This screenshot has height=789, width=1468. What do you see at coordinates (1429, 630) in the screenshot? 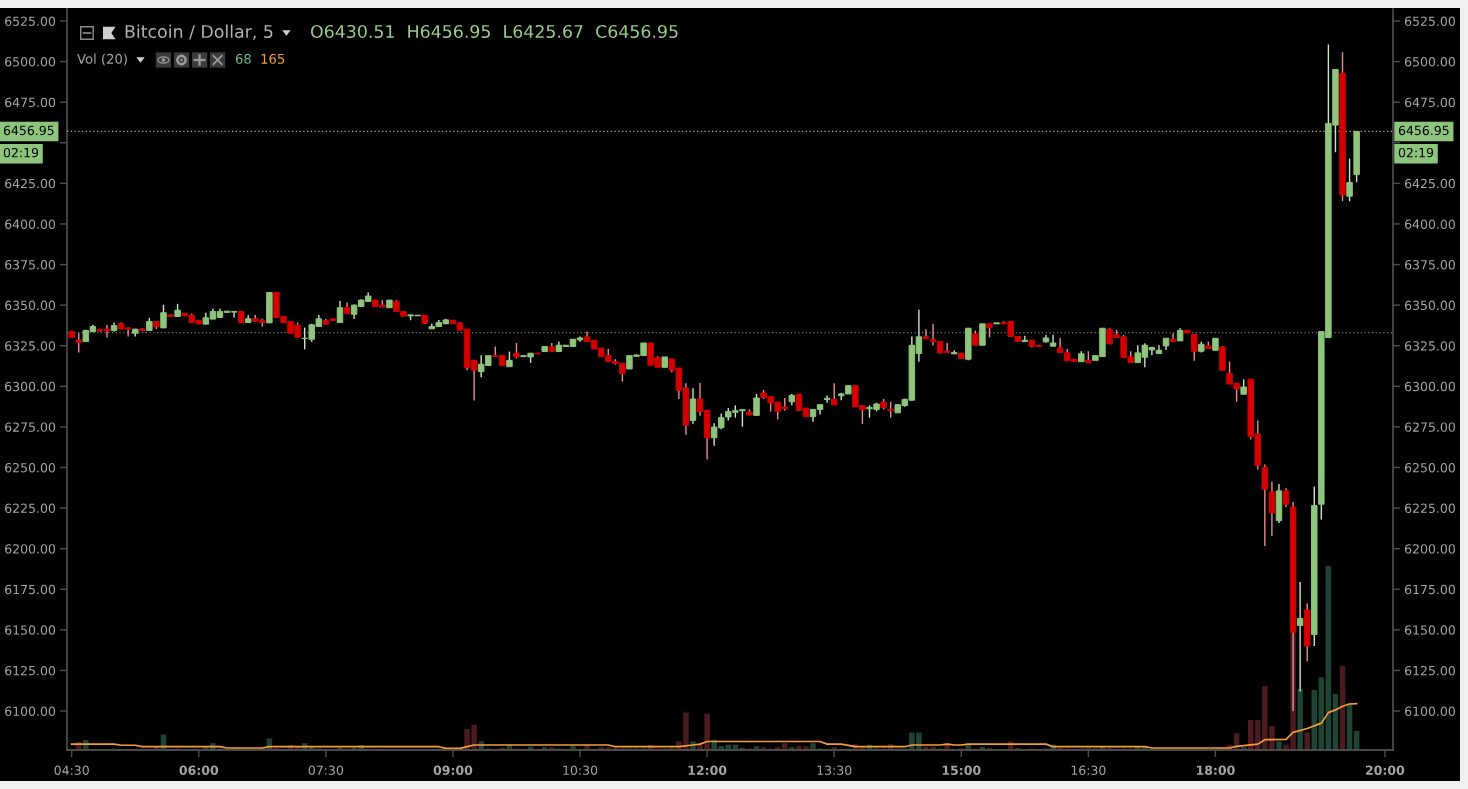
I see `y2-tick-label: 6150.00` at bounding box center [1429, 630].